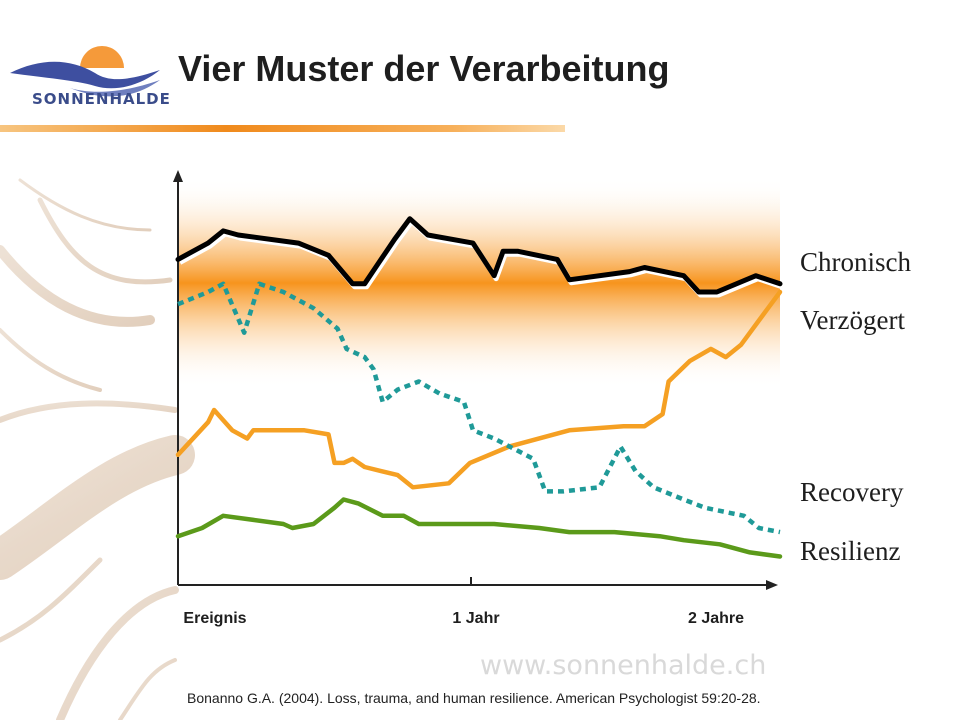 The image size is (960, 720). What do you see at coordinates (215, 618) in the screenshot?
I see `x-tick-label-event: Ereignis` at bounding box center [215, 618].